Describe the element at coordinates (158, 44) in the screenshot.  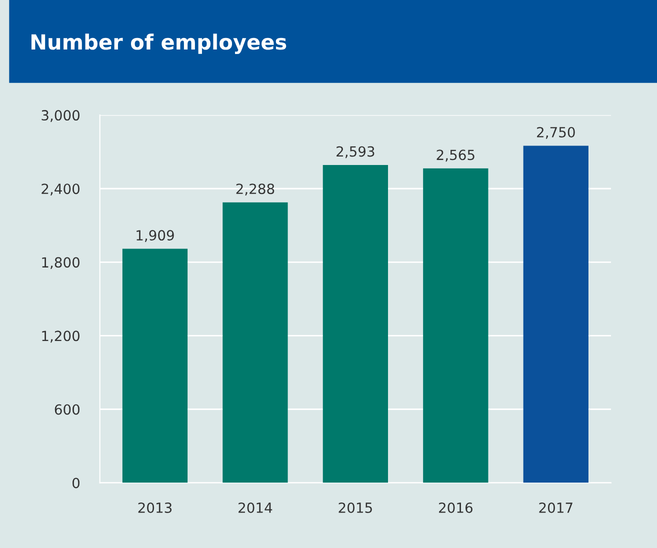
I see `chart-title: Number of employees` at that location.